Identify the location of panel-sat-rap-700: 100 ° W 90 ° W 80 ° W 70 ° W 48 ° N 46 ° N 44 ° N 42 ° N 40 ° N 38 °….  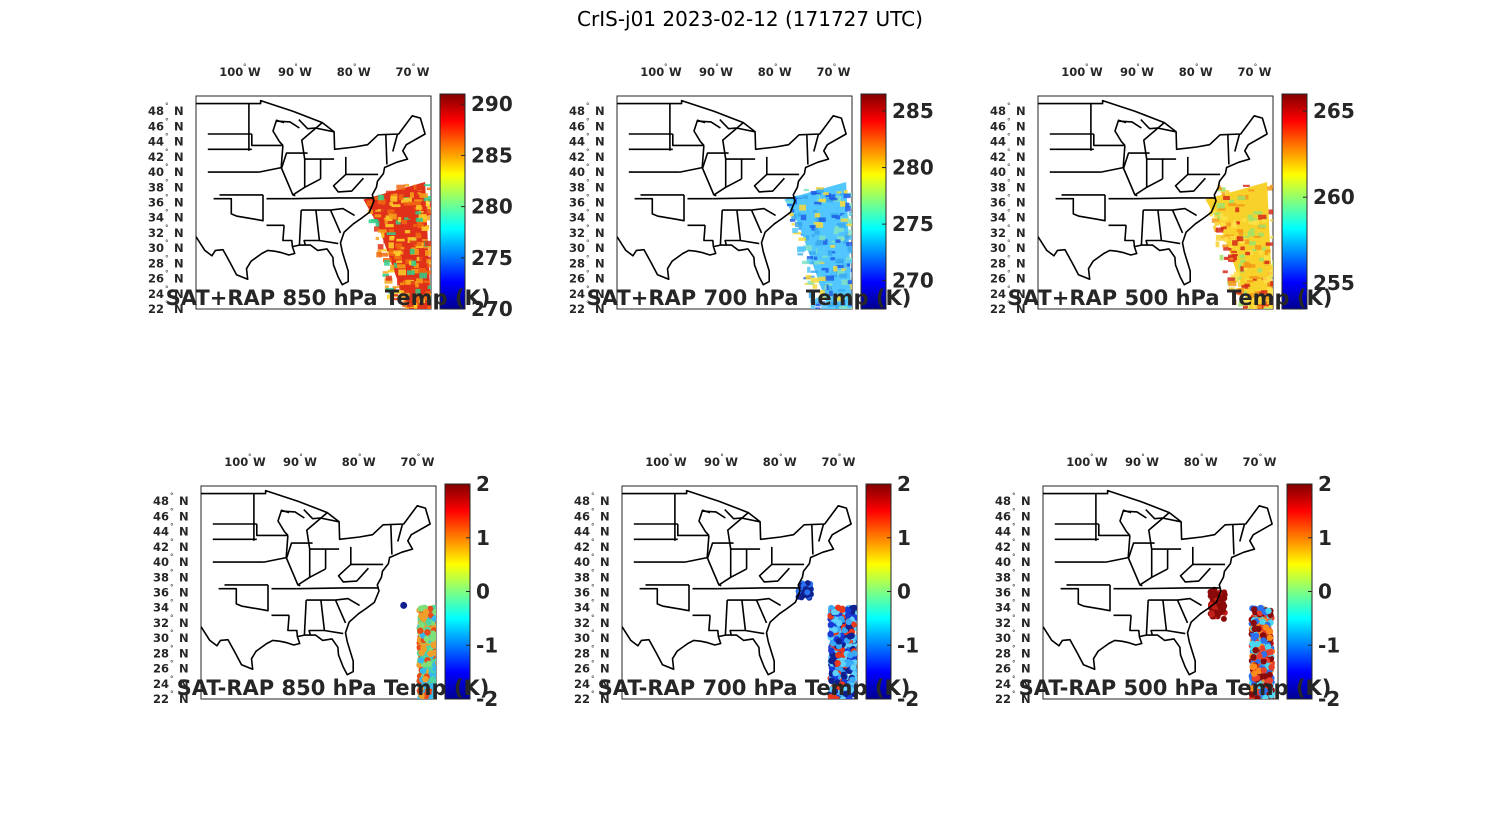
(759, 195).